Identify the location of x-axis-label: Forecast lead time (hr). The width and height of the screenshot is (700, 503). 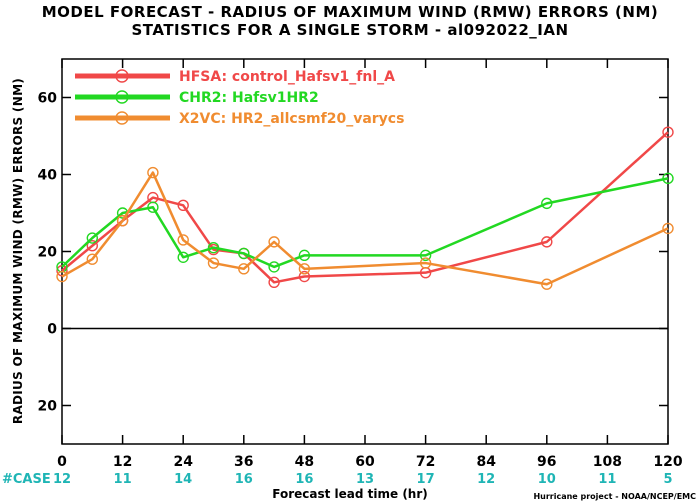
(350, 494).